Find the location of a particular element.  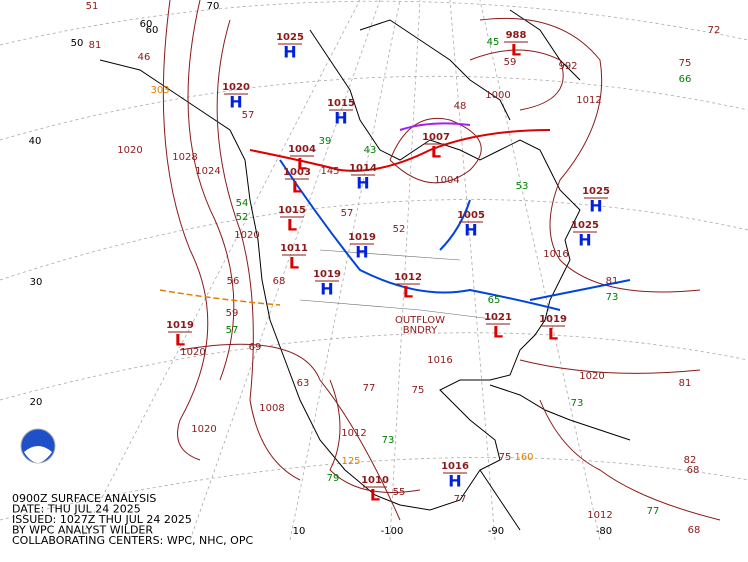

warm-front is located at coordinates (400, 150).